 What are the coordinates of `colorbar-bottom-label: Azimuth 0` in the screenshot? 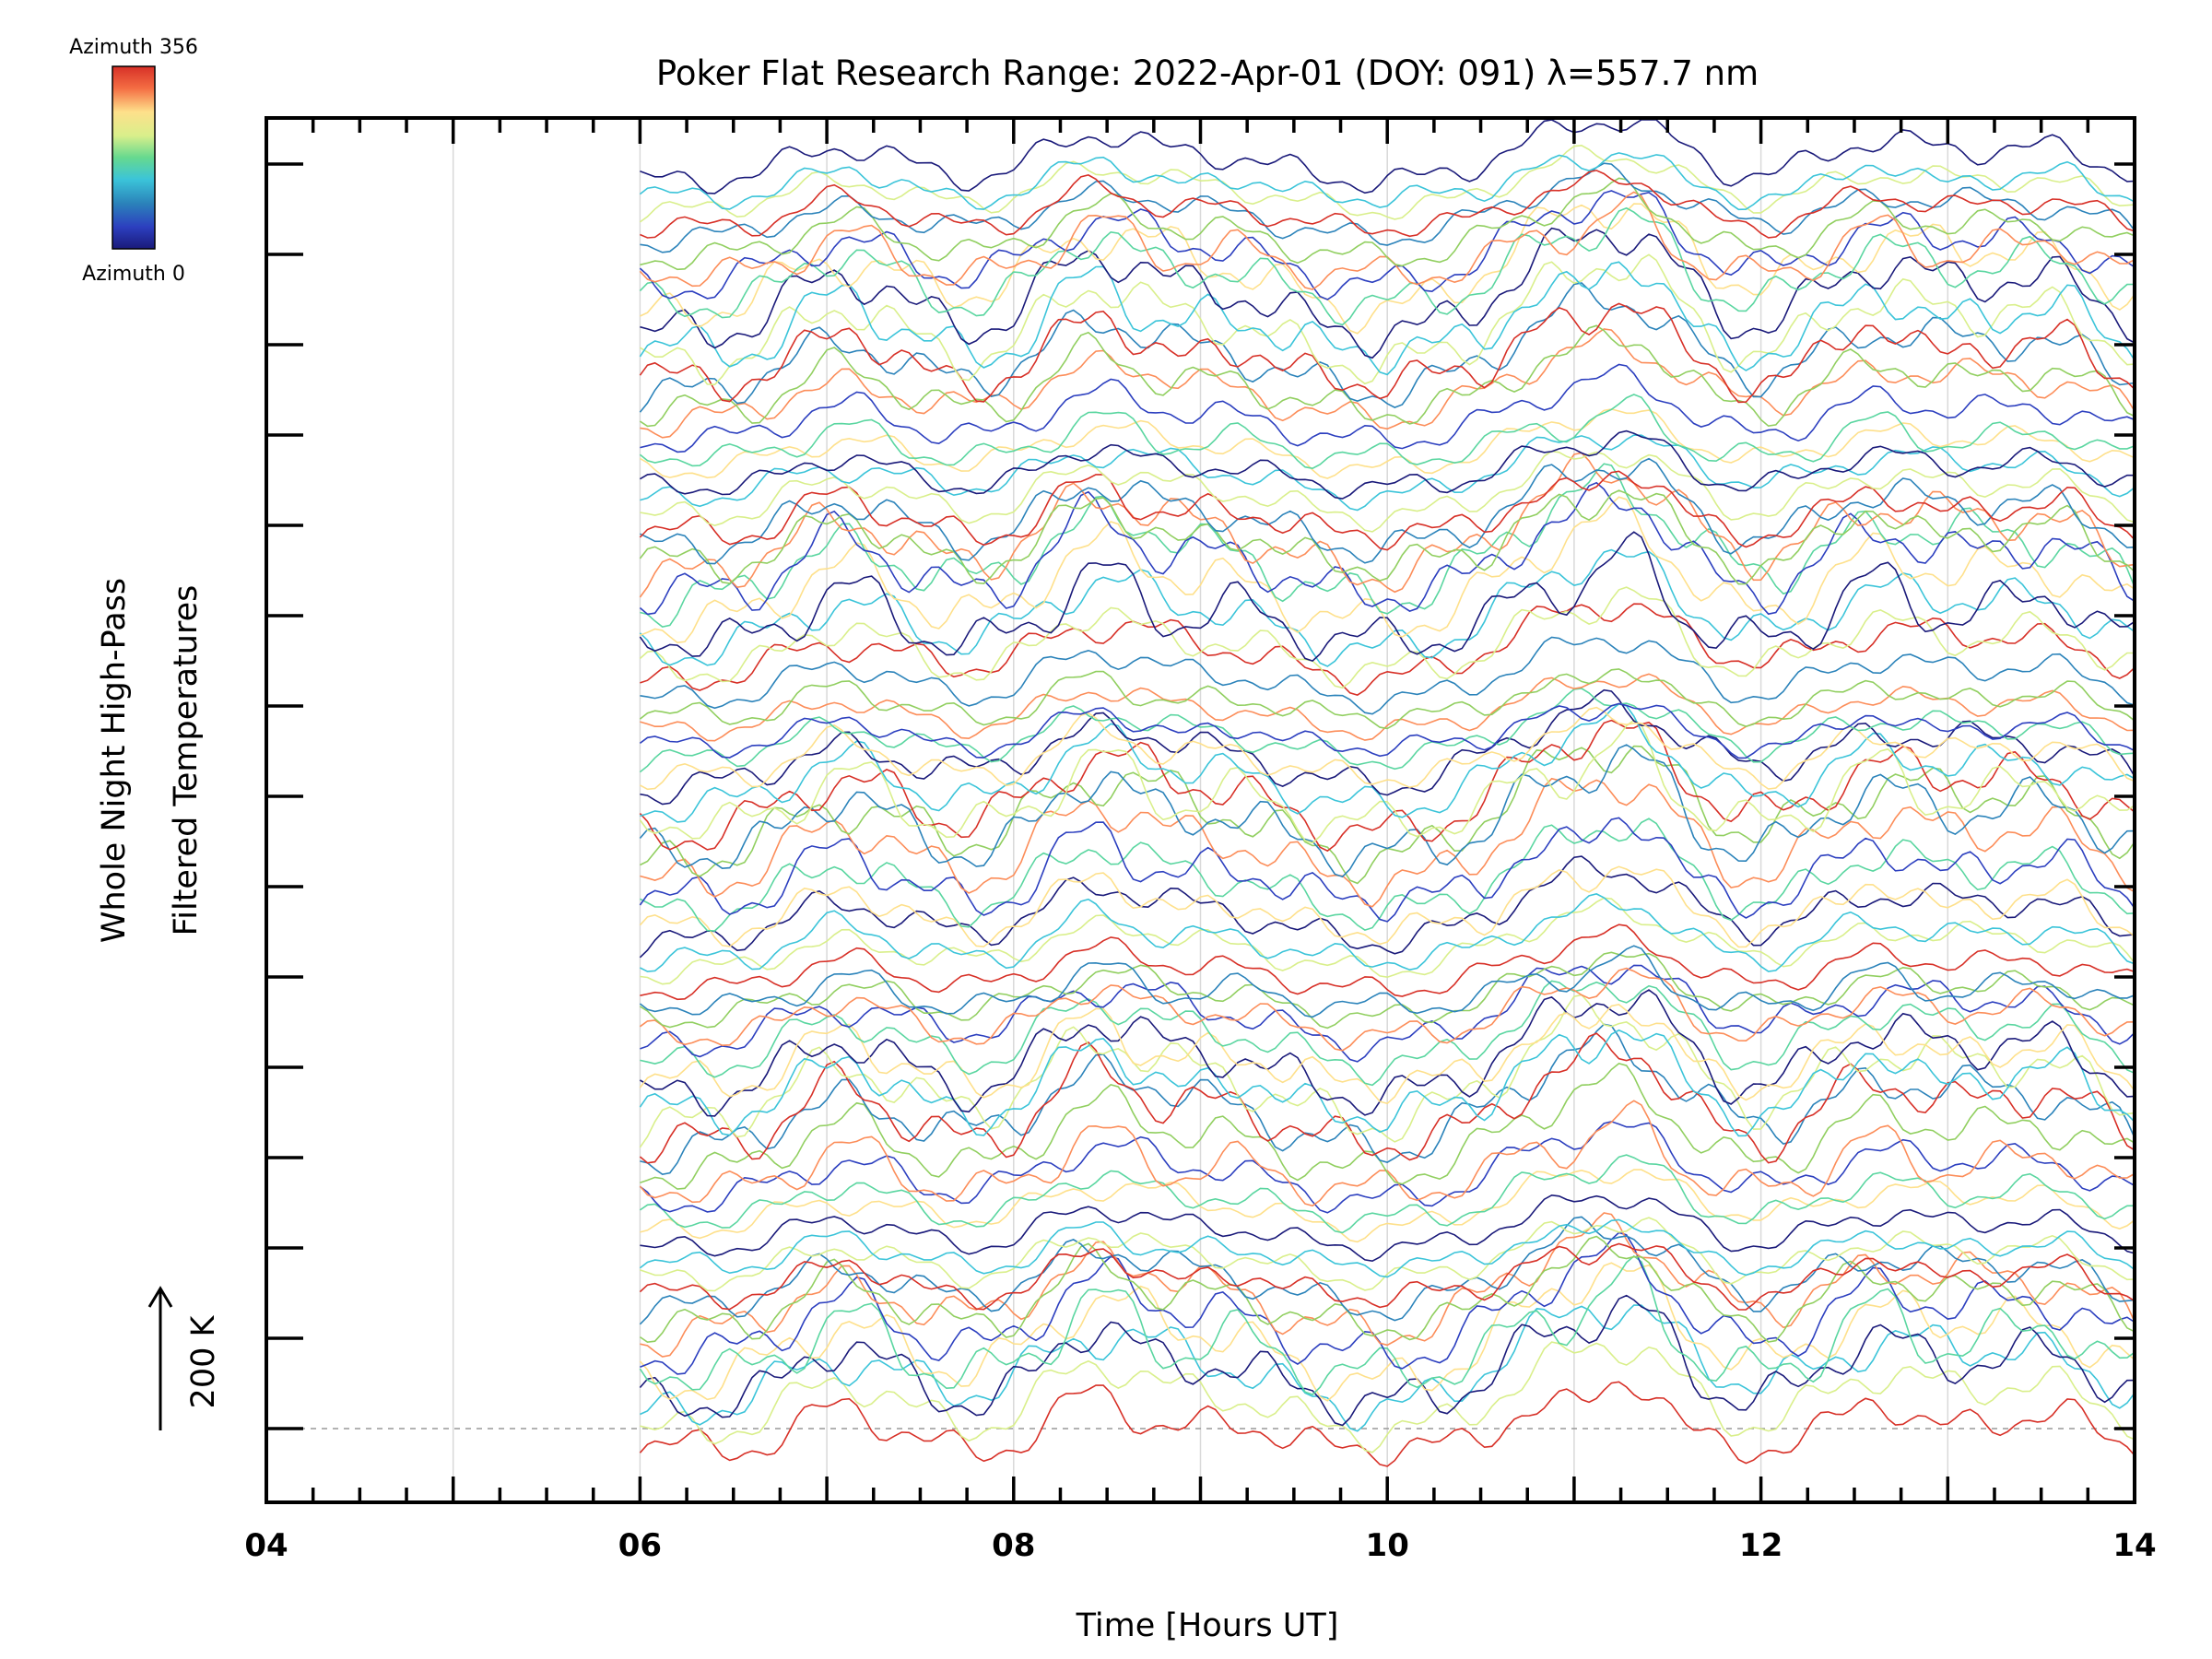 It's located at (133, 274).